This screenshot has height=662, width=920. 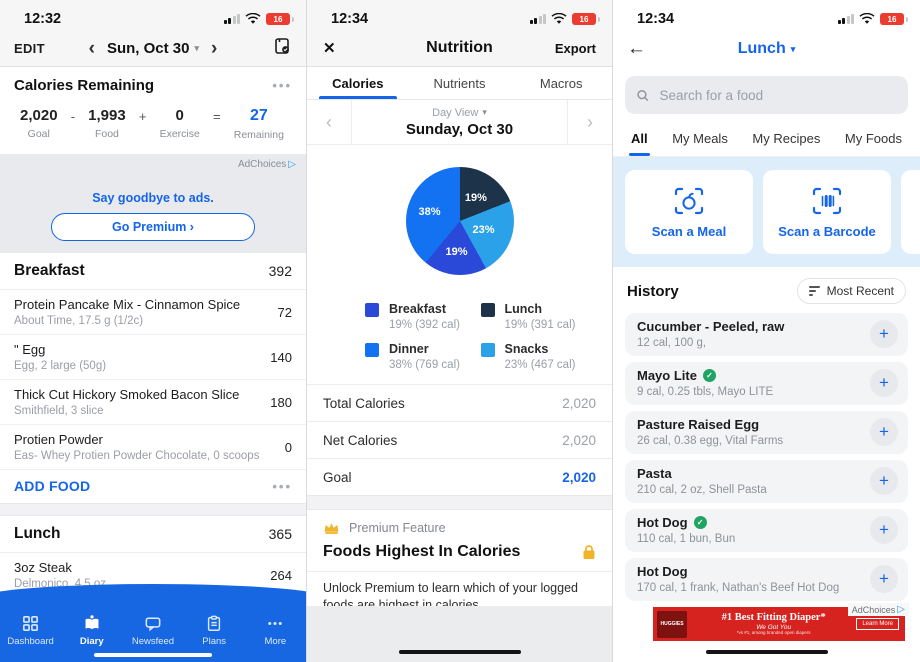 What do you see at coordinates (766, 290) in the screenshot?
I see `history-header: History Most Recent` at bounding box center [766, 290].